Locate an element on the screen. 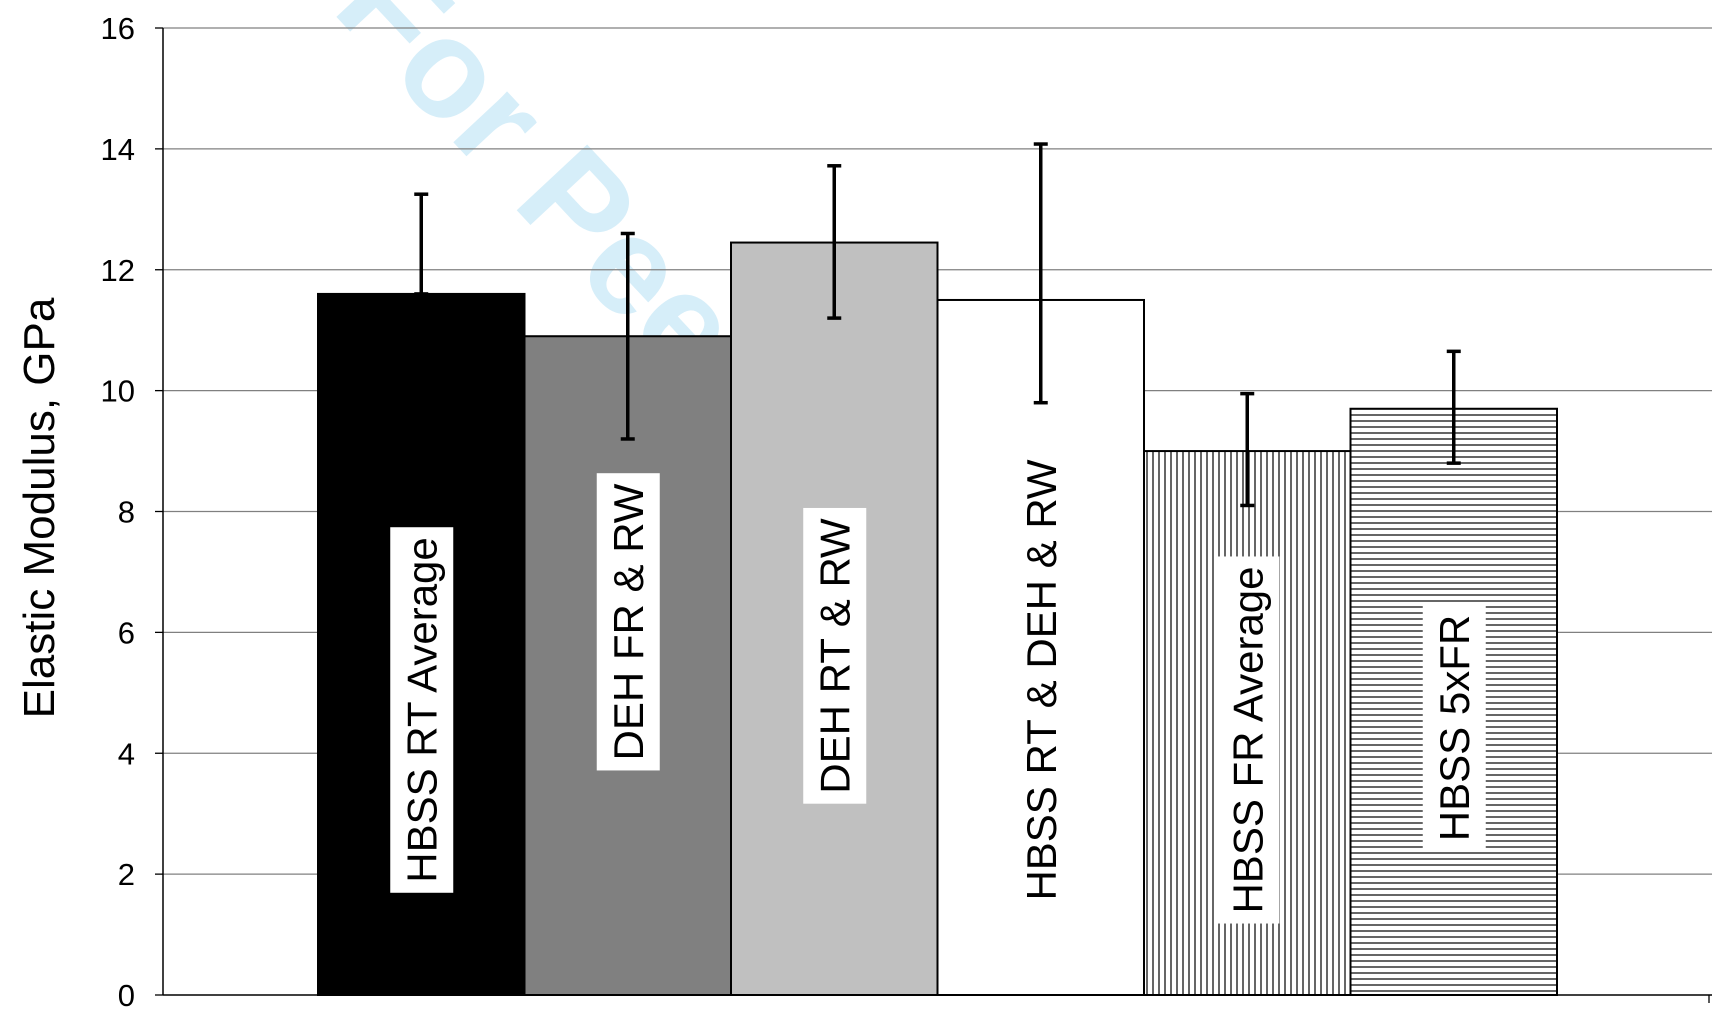 The height and width of the screenshot is (1013, 1712). bar-label: DEH RT & RW is located at coordinates (834, 656).